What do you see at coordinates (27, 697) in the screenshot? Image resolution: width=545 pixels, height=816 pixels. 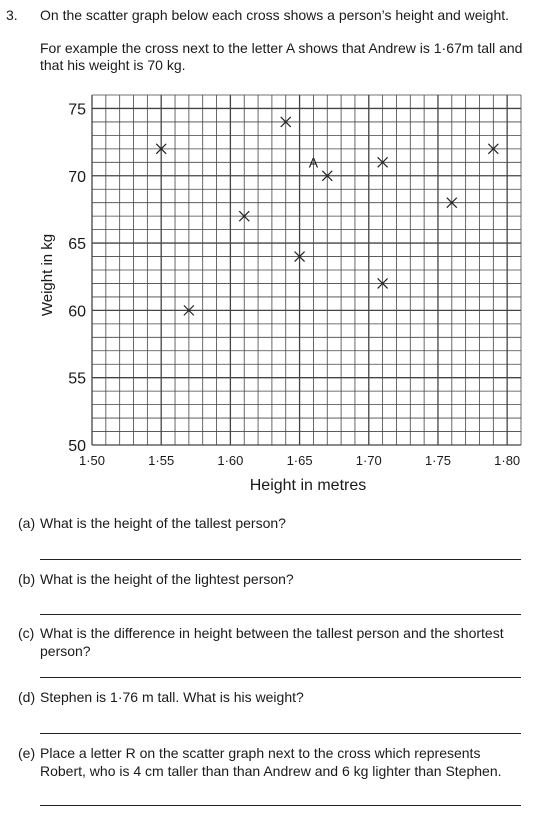 I see `part-letter: (d)` at bounding box center [27, 697].